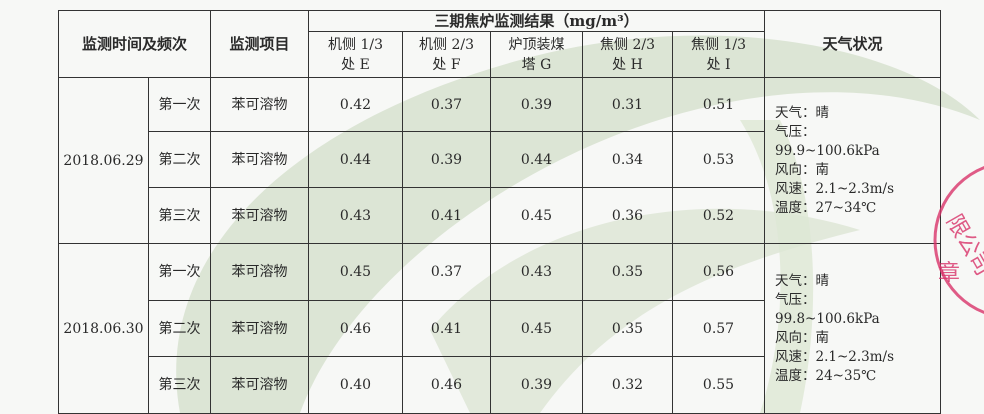 This screenshot has width=984, height=414. I want to click on header-point-1: 机侧 2/3 处 F, so click(446, 54).